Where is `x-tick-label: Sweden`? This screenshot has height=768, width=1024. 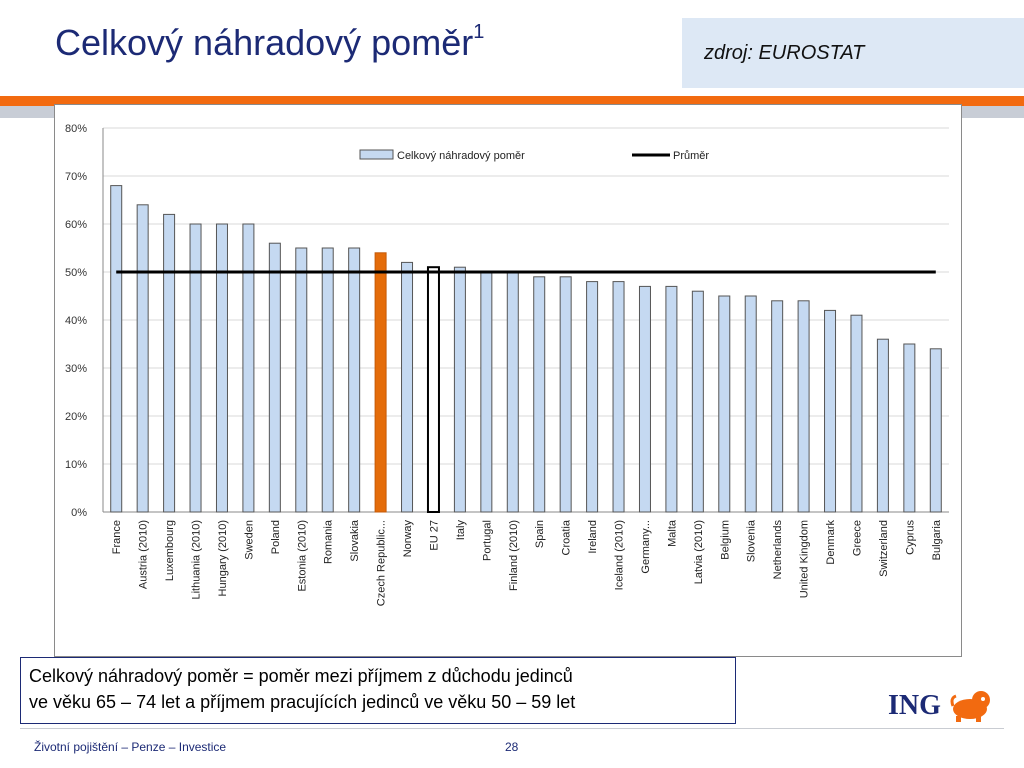 x-tick-label: Sweden is located at coordinates (249, 540).